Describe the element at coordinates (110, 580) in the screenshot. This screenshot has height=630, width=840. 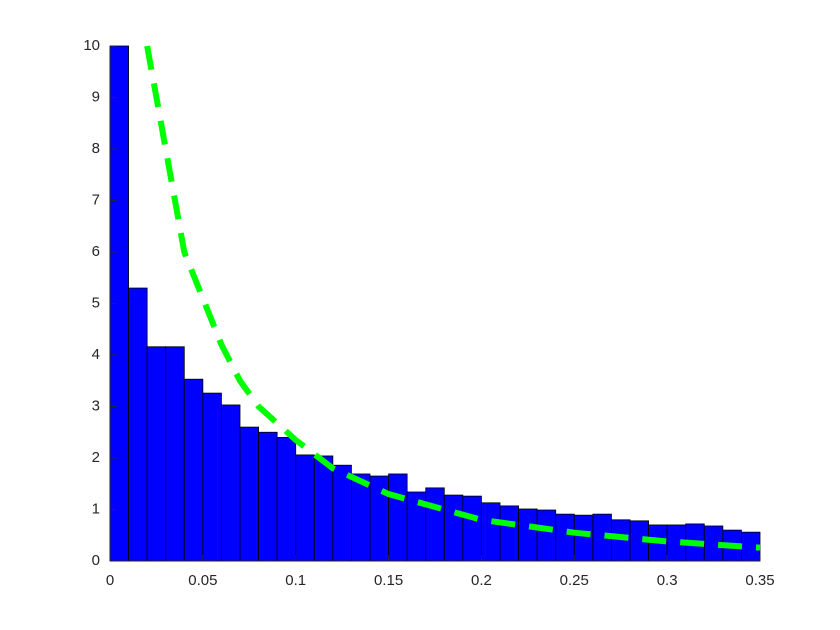
I see `x-tick-label: 0` at that location.